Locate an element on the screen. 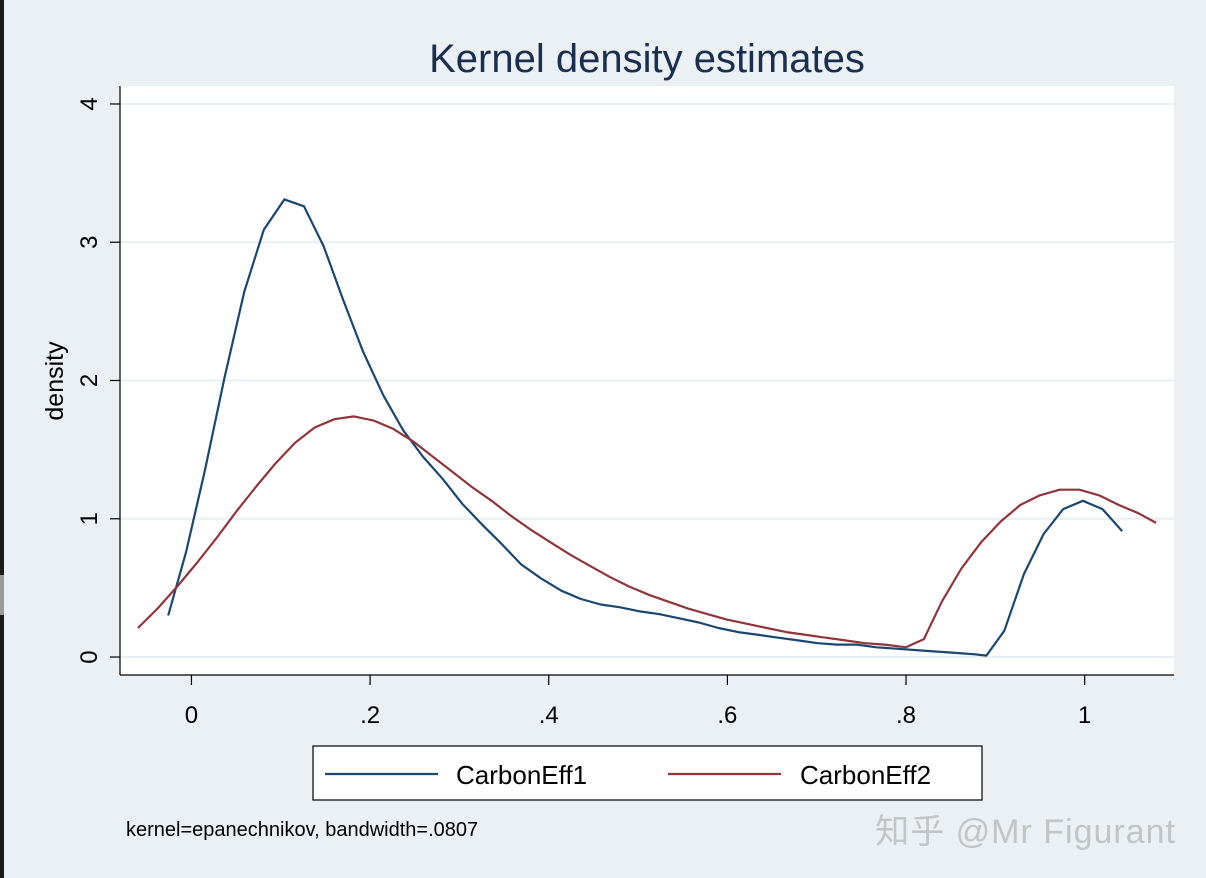  x-tick-label: .6 is located at coordinates (727, 715).